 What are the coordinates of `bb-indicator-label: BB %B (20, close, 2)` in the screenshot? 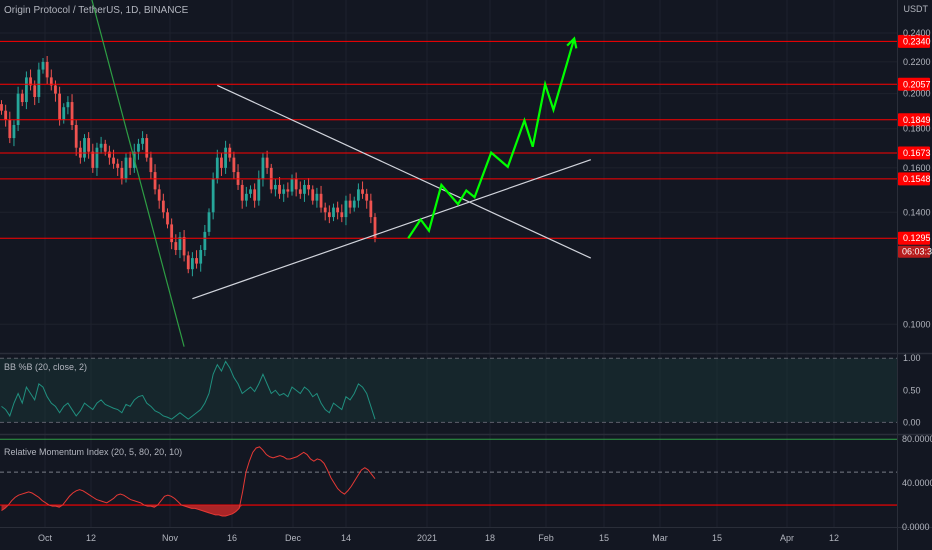 It's located at (46, 367).